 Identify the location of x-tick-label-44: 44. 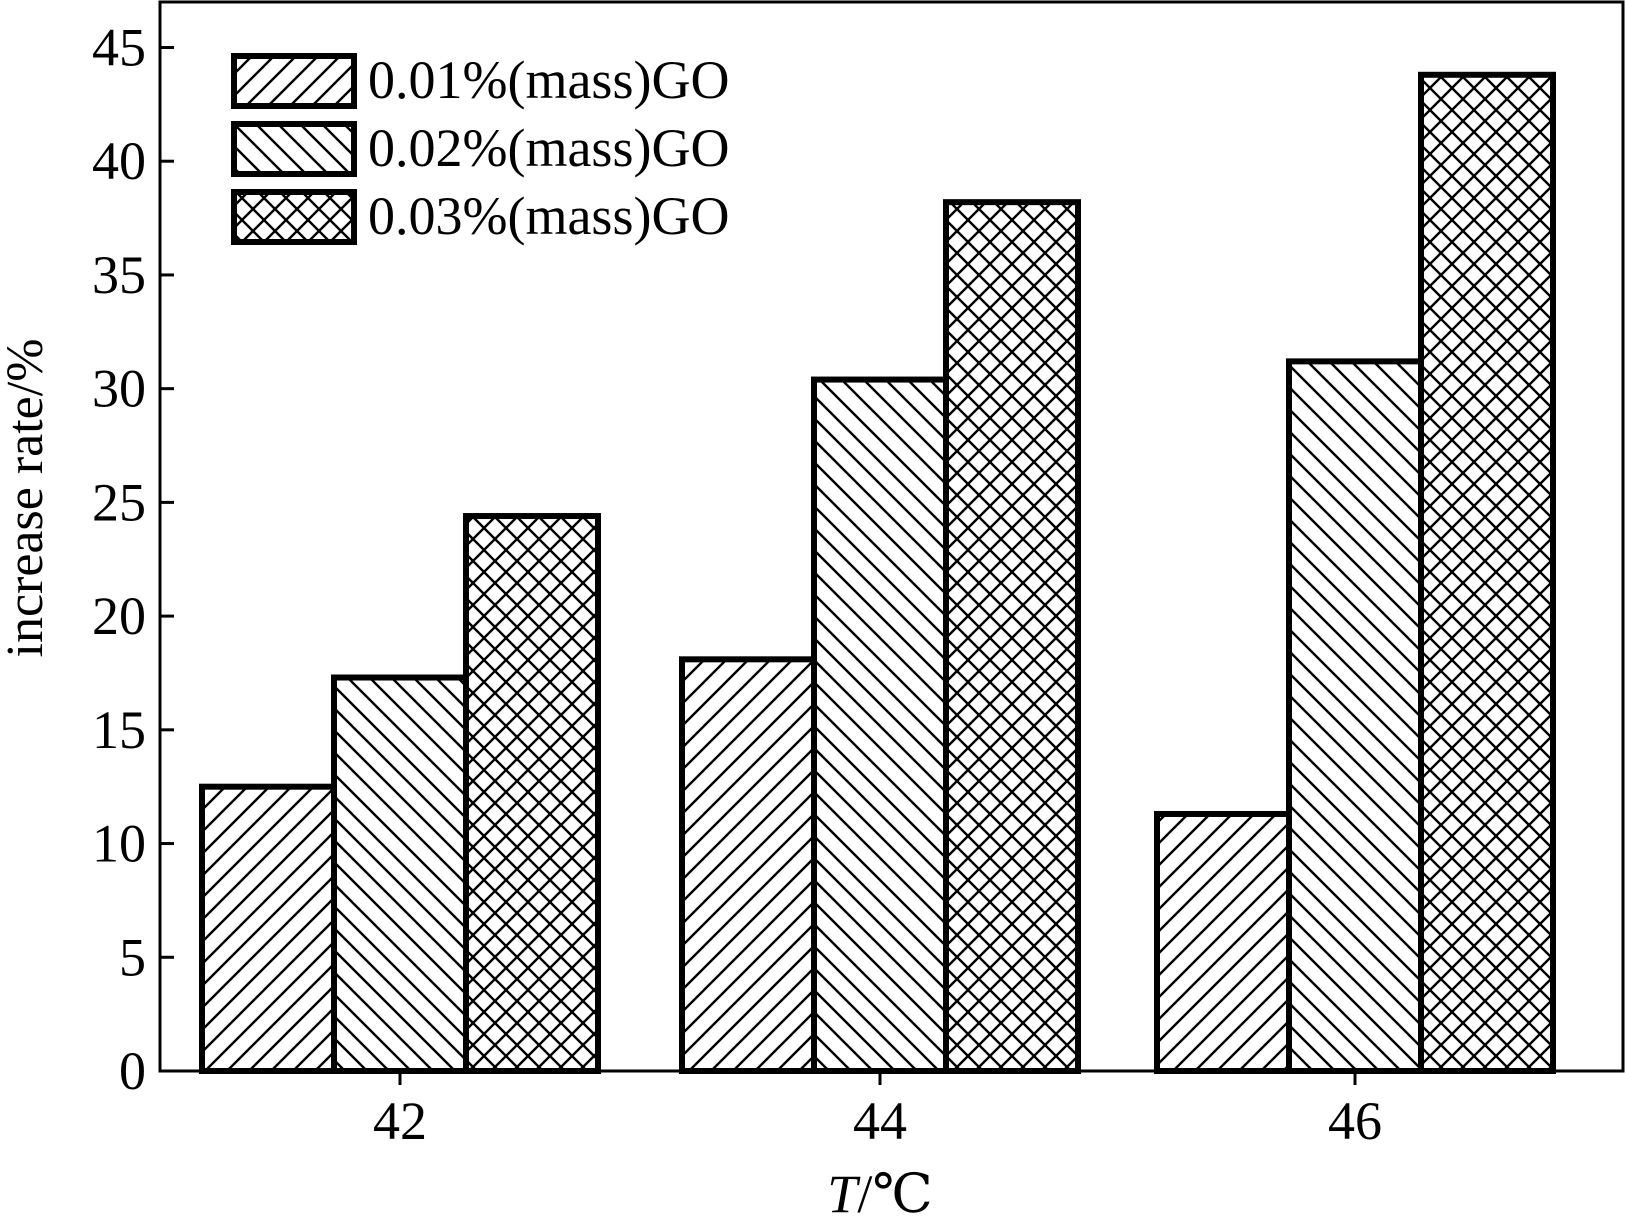
(880, 1121).